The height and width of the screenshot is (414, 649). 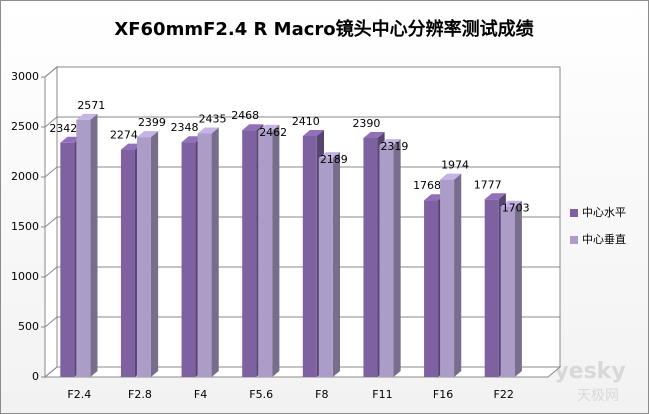 I want to click on x-tick-label: F22, so click(x=504, y=394).